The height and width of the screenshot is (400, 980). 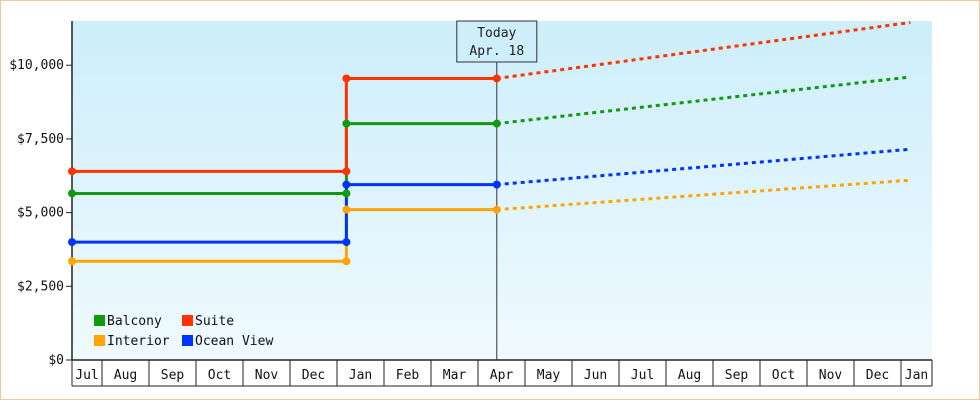 What do you see at coordinates (595, 375) in the screenshot?
I see `x-tick-label: Jun` at bounding box center [595, 375].